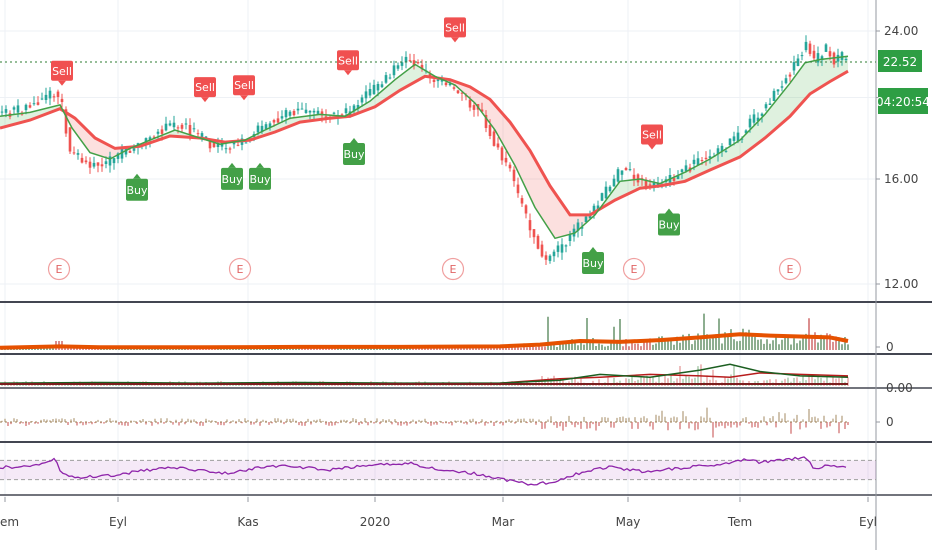 The image size is (932, 550). What do you see at coordinates (247, 522) in the screenshot?
I see `time-tick-label: Kas` at bounding box center [247, 522].